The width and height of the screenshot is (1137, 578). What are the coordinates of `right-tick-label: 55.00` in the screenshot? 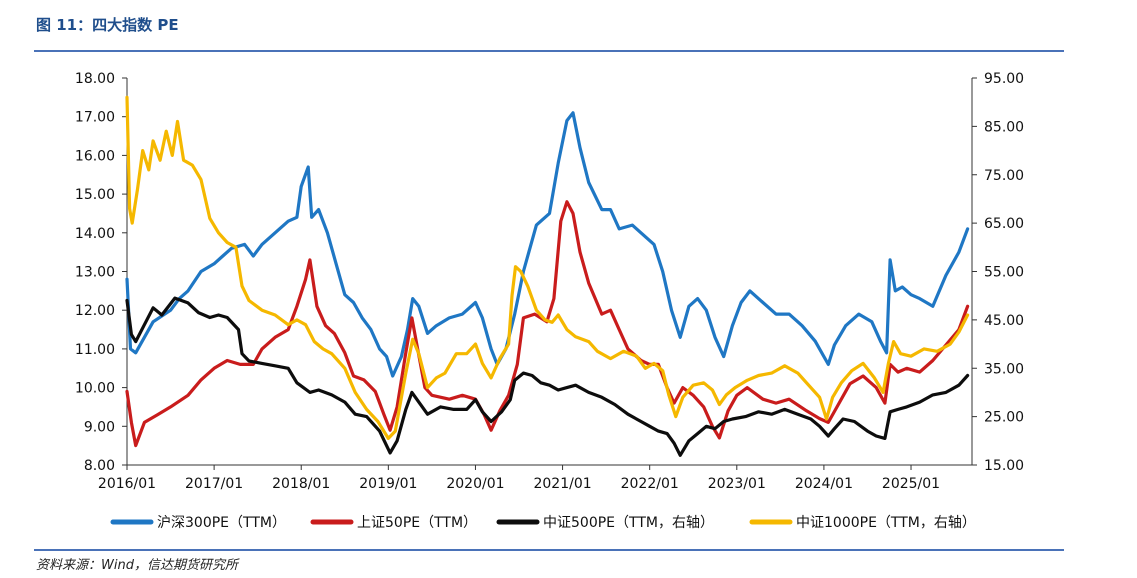 It's located at (1004, 273).